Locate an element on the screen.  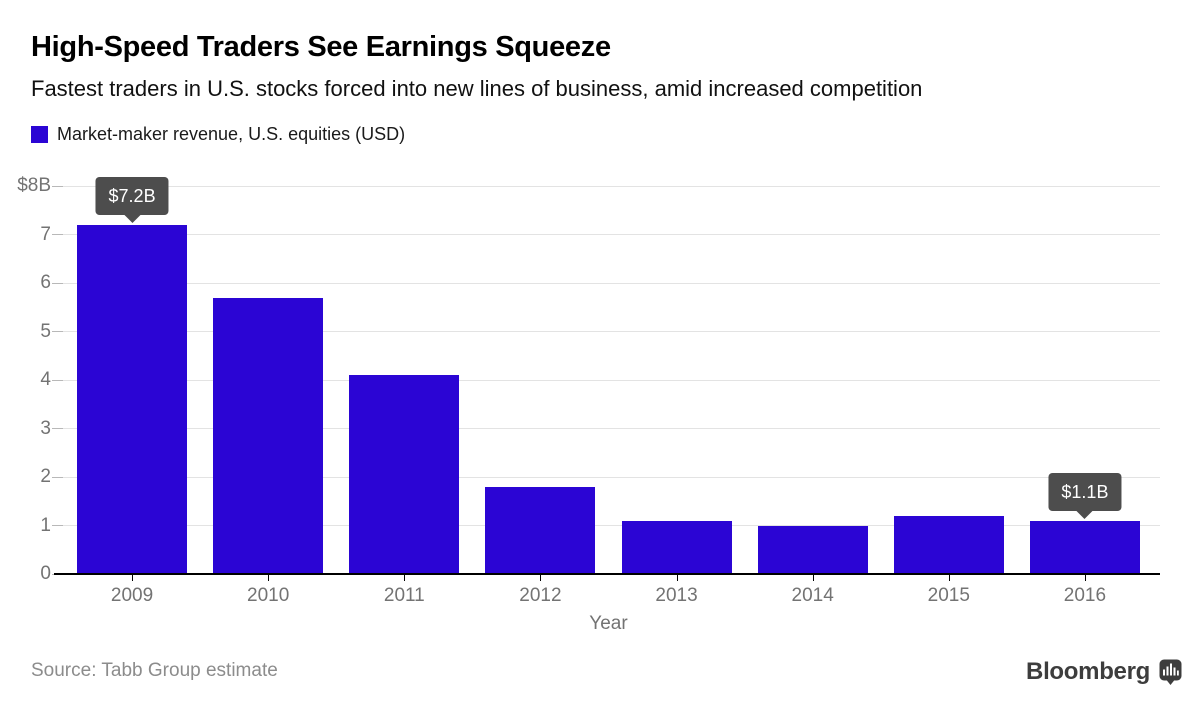
value-callout-2009: $7.2B is located at coordinates (132, 199).